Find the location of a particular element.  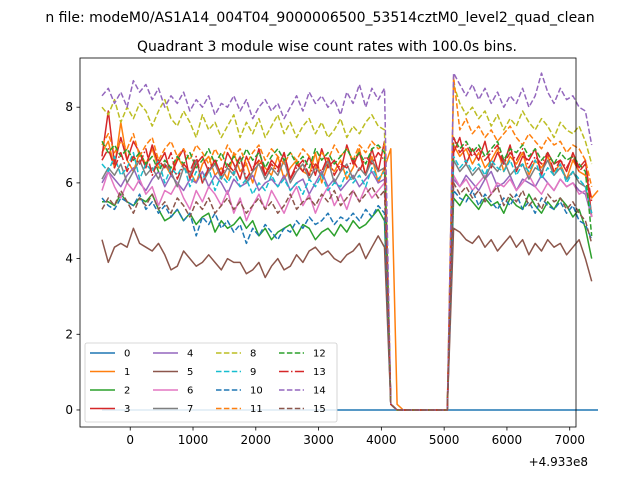

legend-label-2: 2 is located at coordinates (127, 391).